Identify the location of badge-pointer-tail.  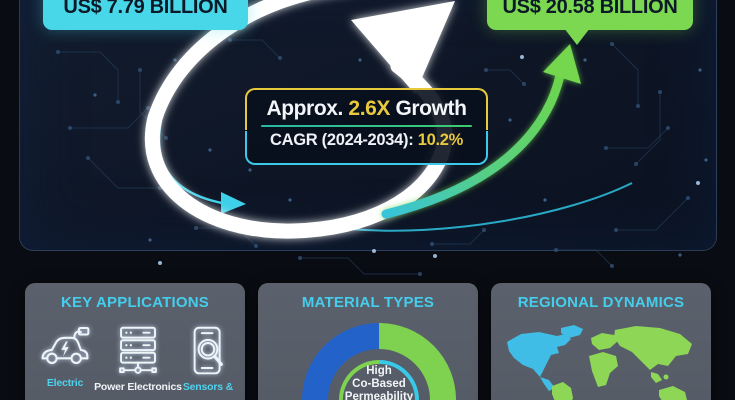
(577, 36).